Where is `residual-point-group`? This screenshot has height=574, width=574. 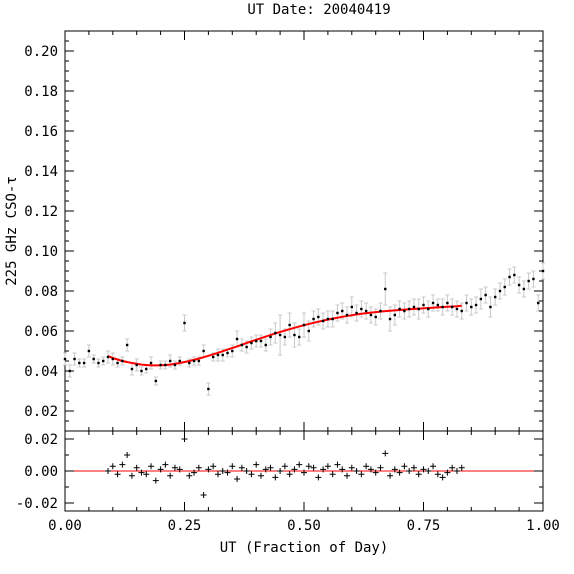
residual-point-group is located at coordinates (285, 467).